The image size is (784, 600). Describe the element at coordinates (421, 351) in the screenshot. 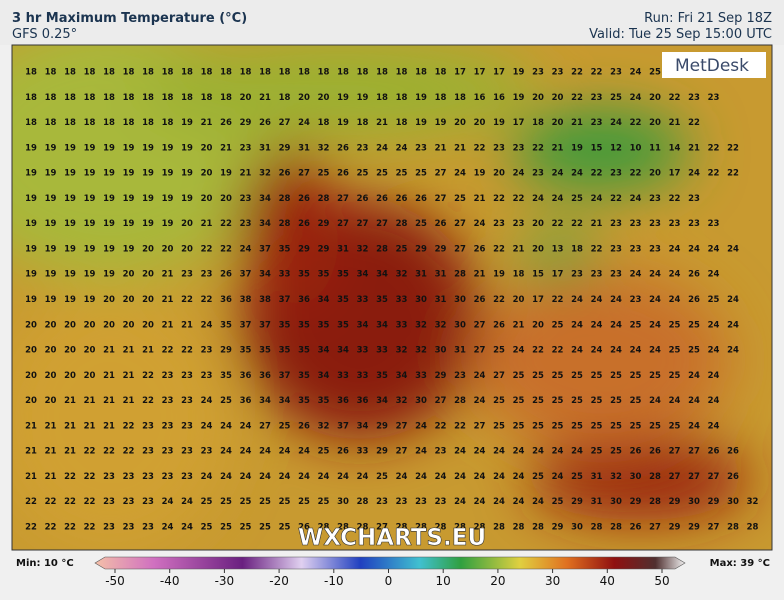

I see `grid-value: 32` at that location.